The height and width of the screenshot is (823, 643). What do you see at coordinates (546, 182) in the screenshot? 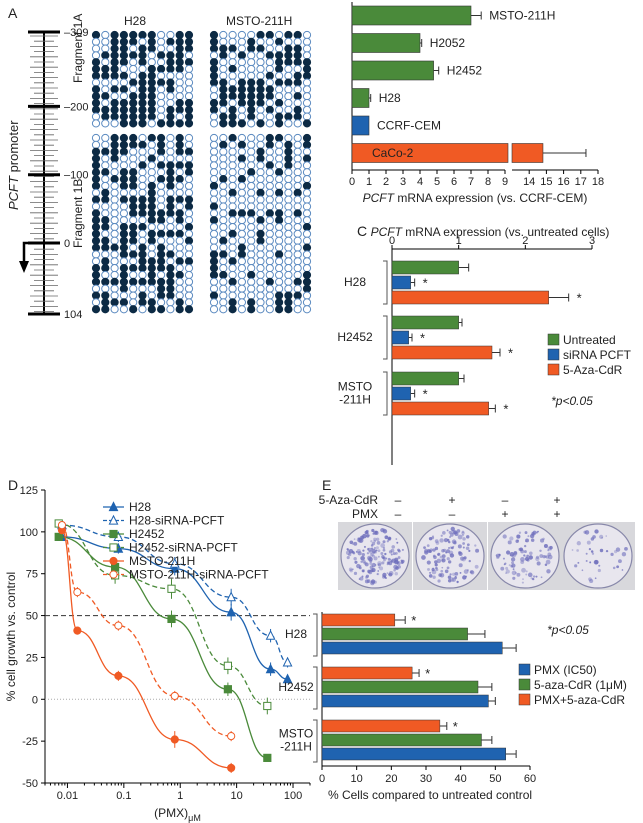
I see `panel-b-tick-label: 15` at bounding box center [546, 182].